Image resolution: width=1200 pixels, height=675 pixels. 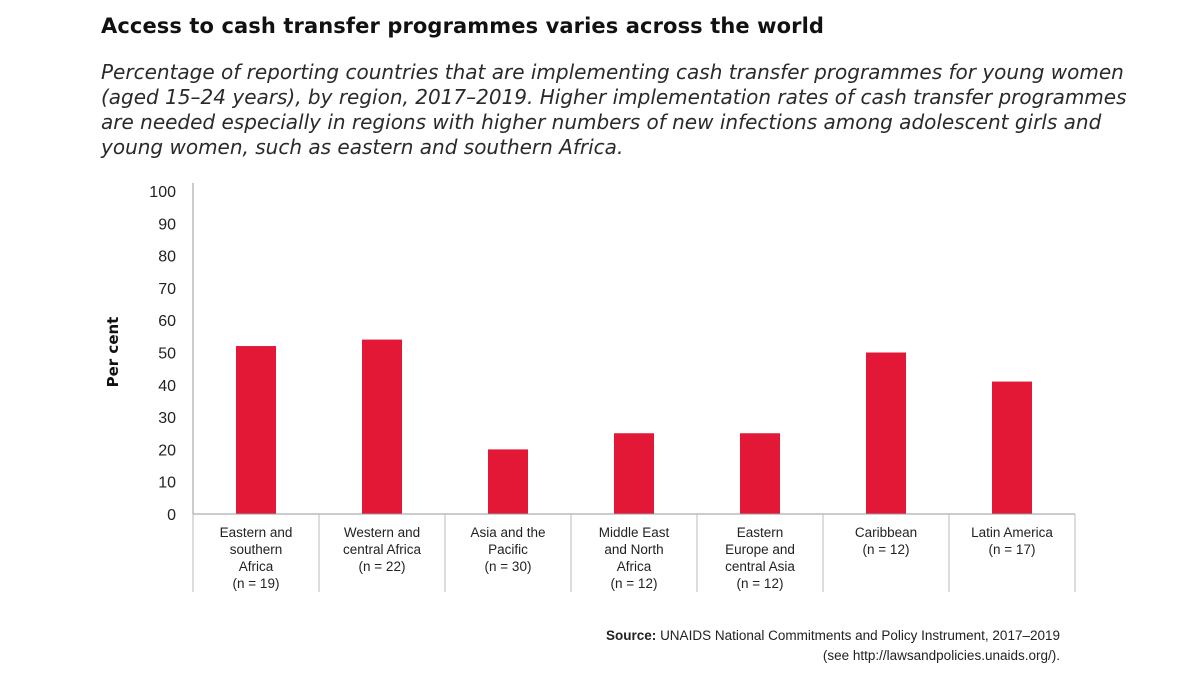 What do you see at coordinates (167, 450) in the screenshot?
I see `y-tick-label: 20` at bounding box center [167, 450].